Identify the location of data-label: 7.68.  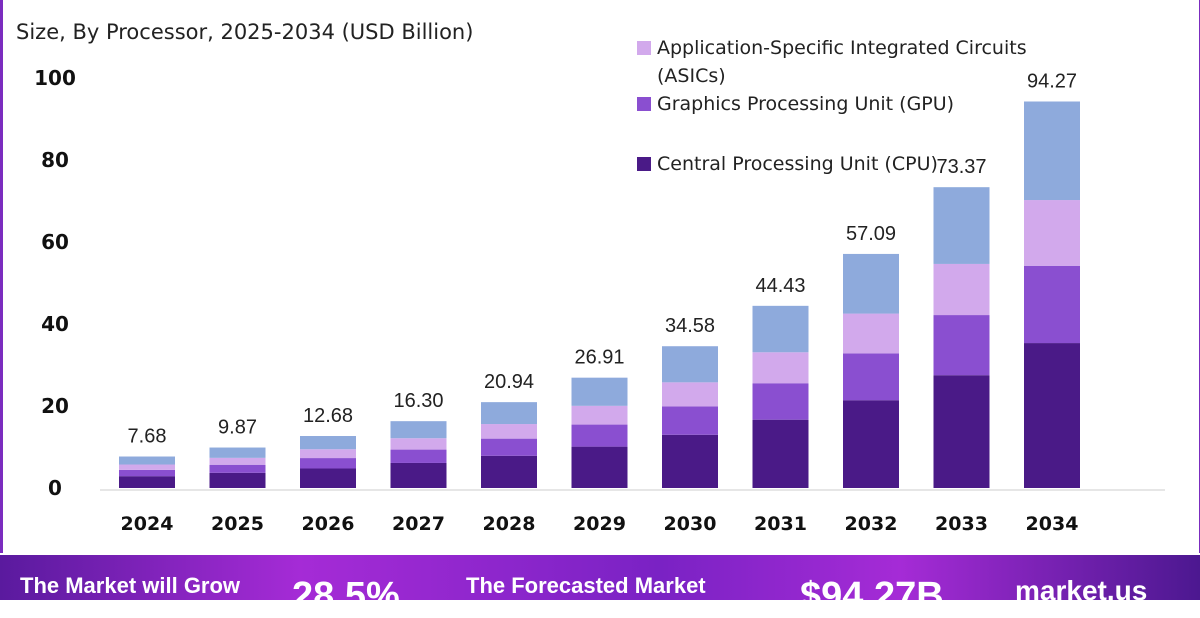
(147, 437).